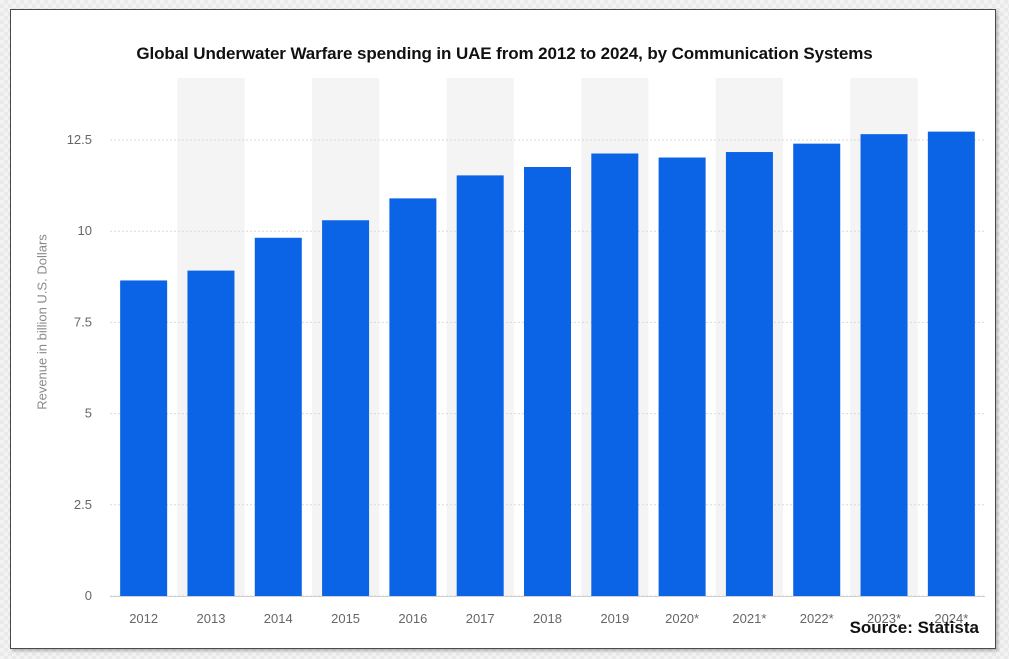 This screenshot has height=659, width=1009. I want to click on x-tick-label: 2021*, so click(749, 618).